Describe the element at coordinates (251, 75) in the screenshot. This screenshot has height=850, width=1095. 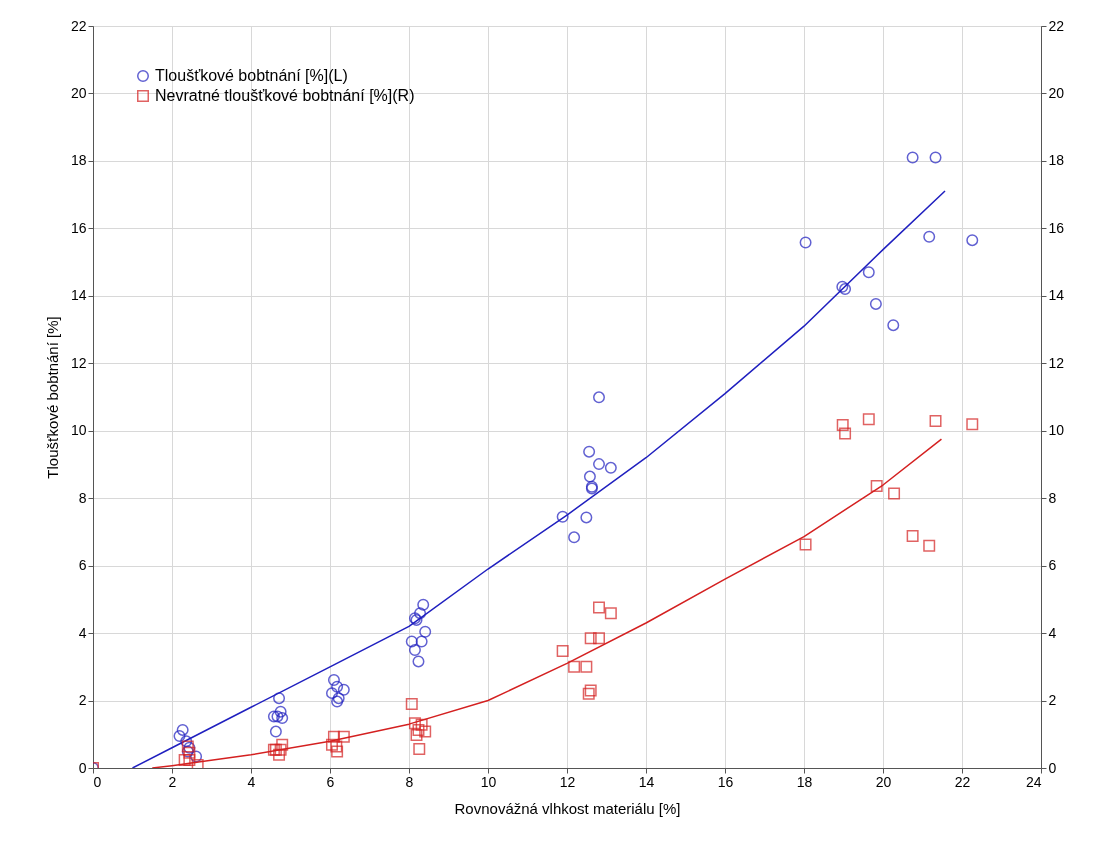
I see `legend-label: Tloušťkové bobtnání [%](L)` at that location.